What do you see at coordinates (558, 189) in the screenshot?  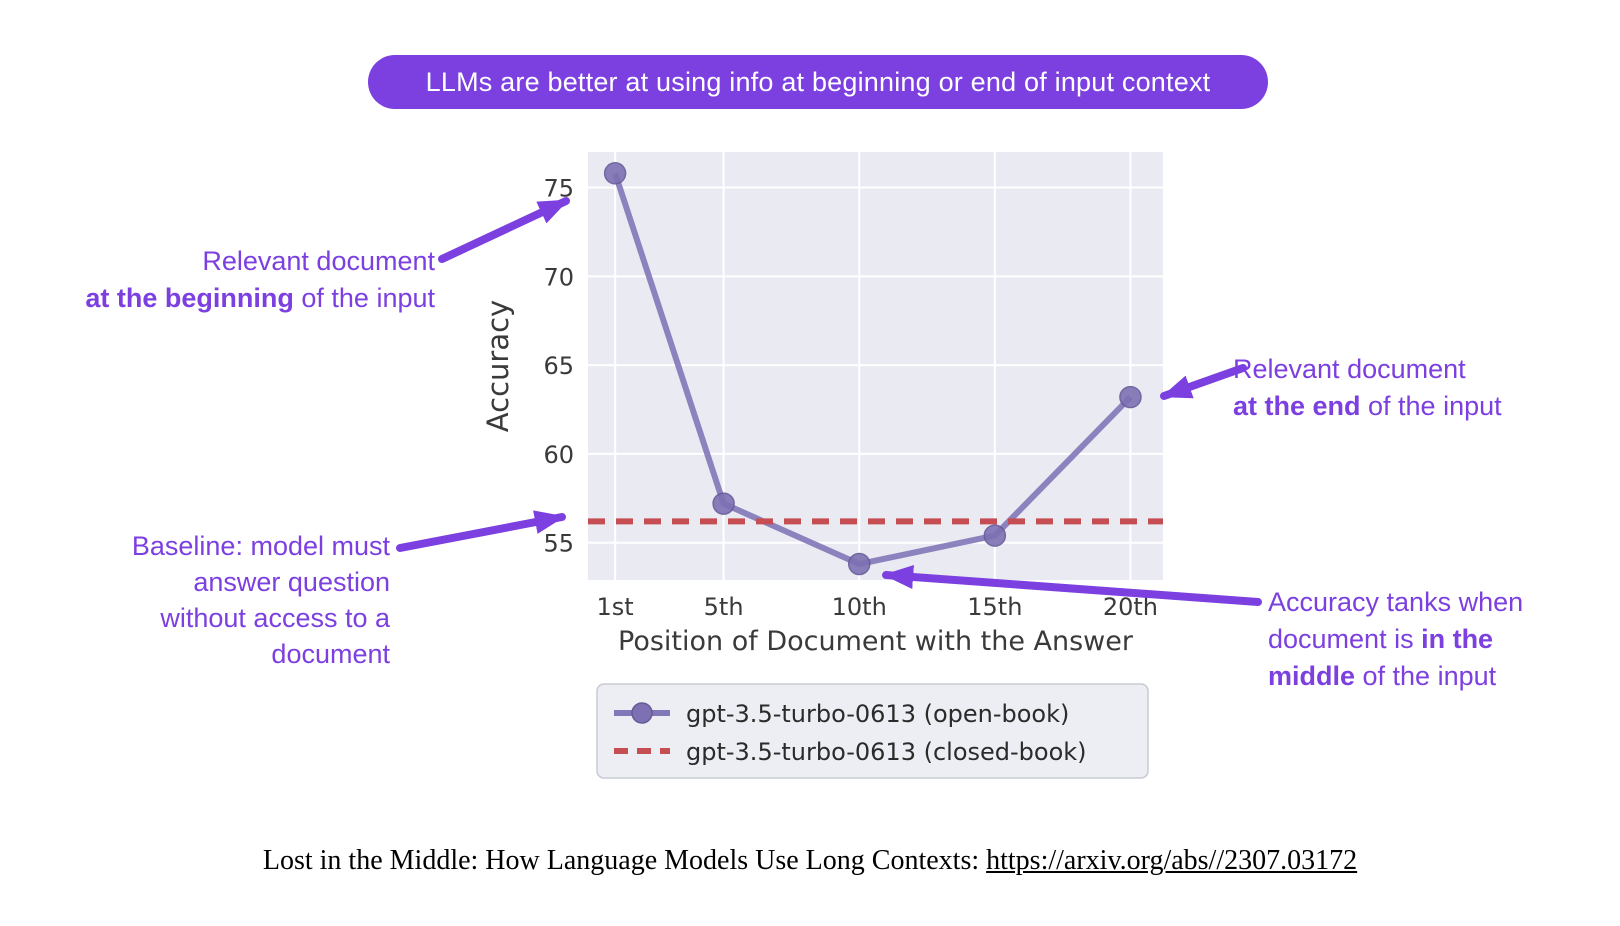 I see `y-tick-label: 75` at bounding box center [558, 189].